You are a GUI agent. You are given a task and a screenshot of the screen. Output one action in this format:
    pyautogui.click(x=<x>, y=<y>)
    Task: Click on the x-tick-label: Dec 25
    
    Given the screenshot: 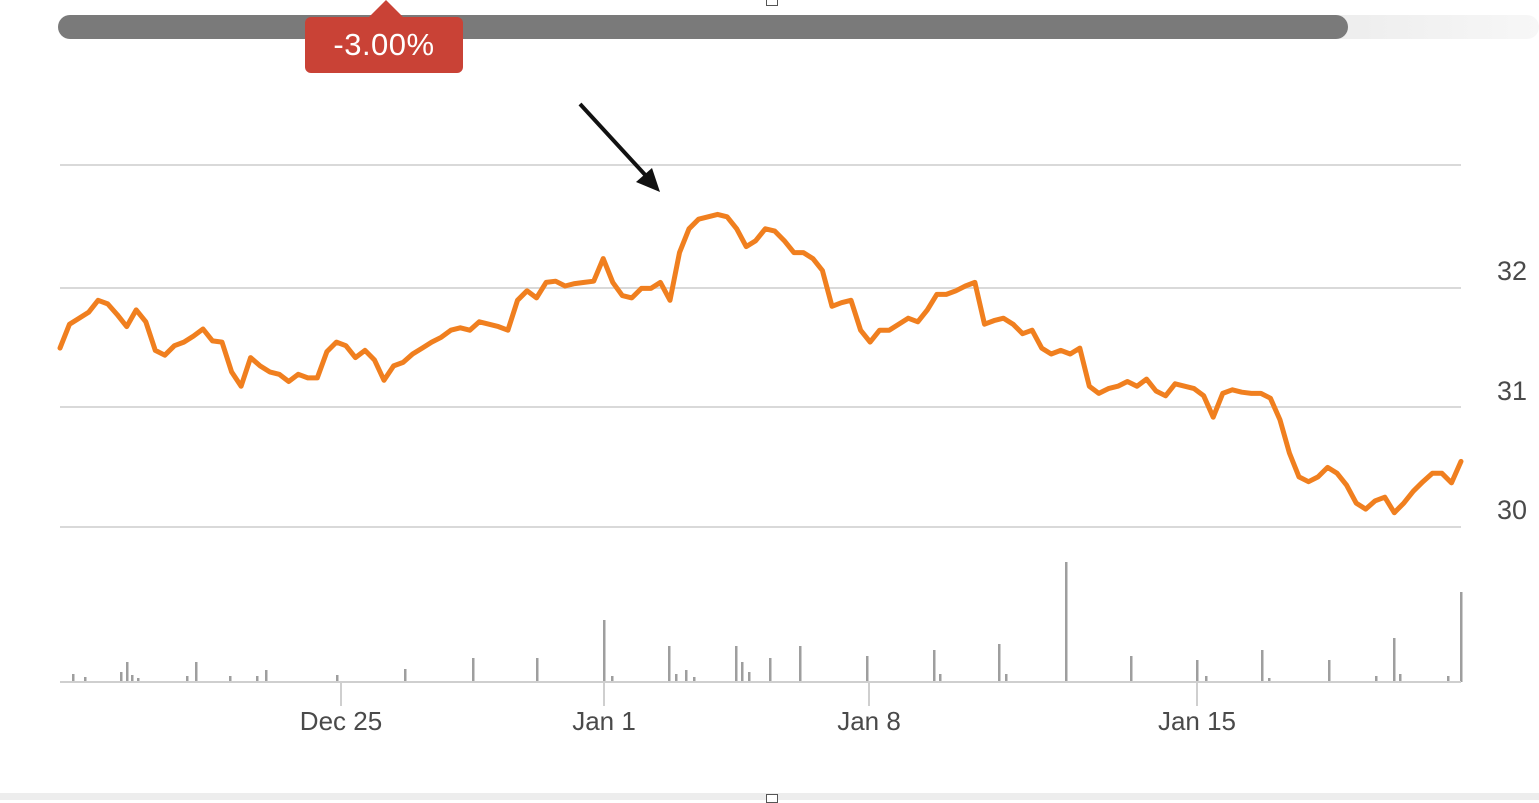 What is the action you would take?
    pyautogui.click(x=341, y=721)
    